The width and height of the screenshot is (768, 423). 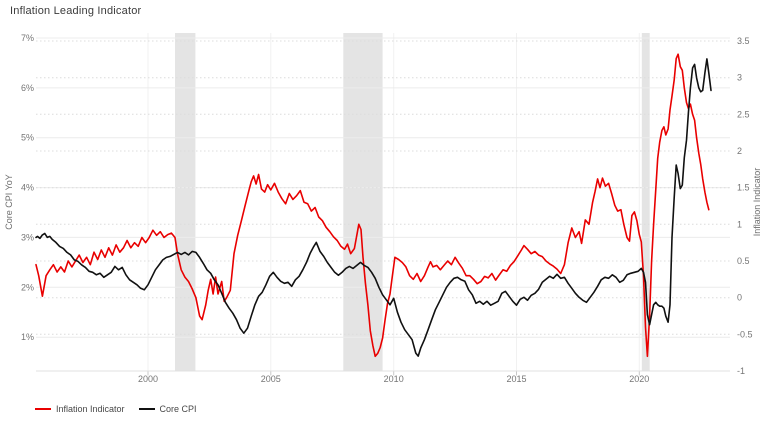 What do you see at coordinates (739, 151) in the screenshot?
I see `right-tick-label: 2` at bounding box center [739, 151].